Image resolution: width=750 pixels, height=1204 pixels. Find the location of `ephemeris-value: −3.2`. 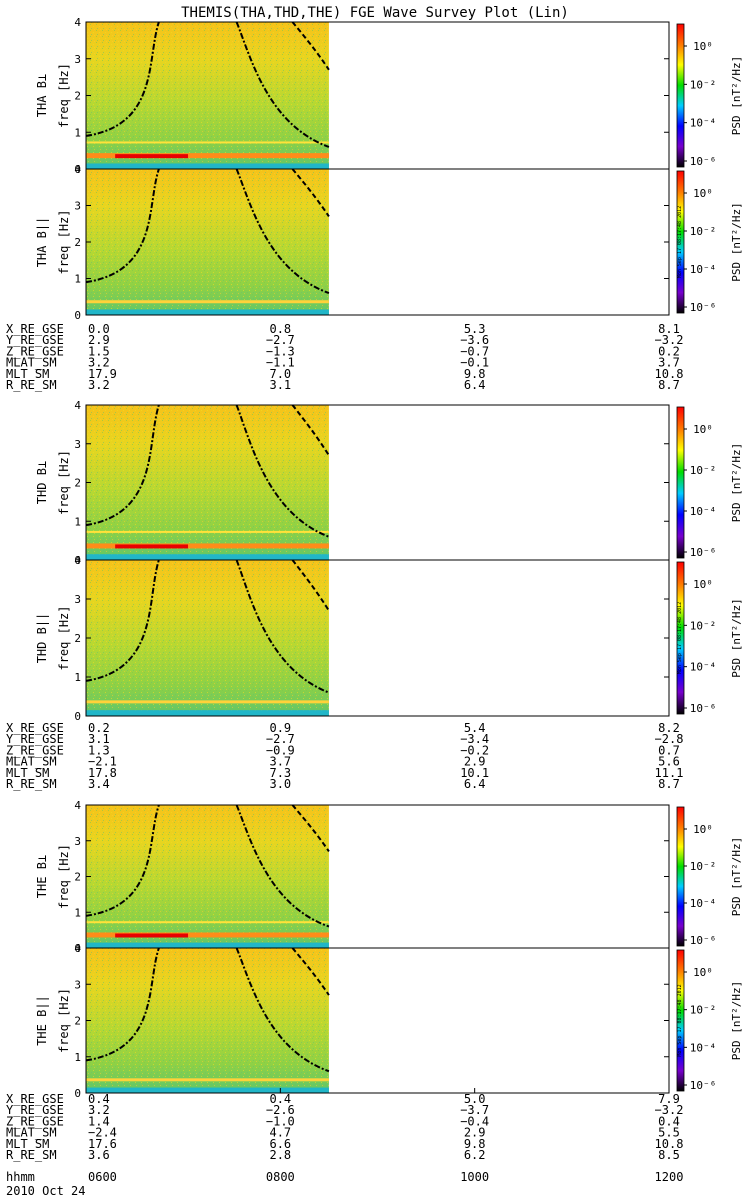

ephemeris-value: −3.2 is located at coordinates (669, 340).